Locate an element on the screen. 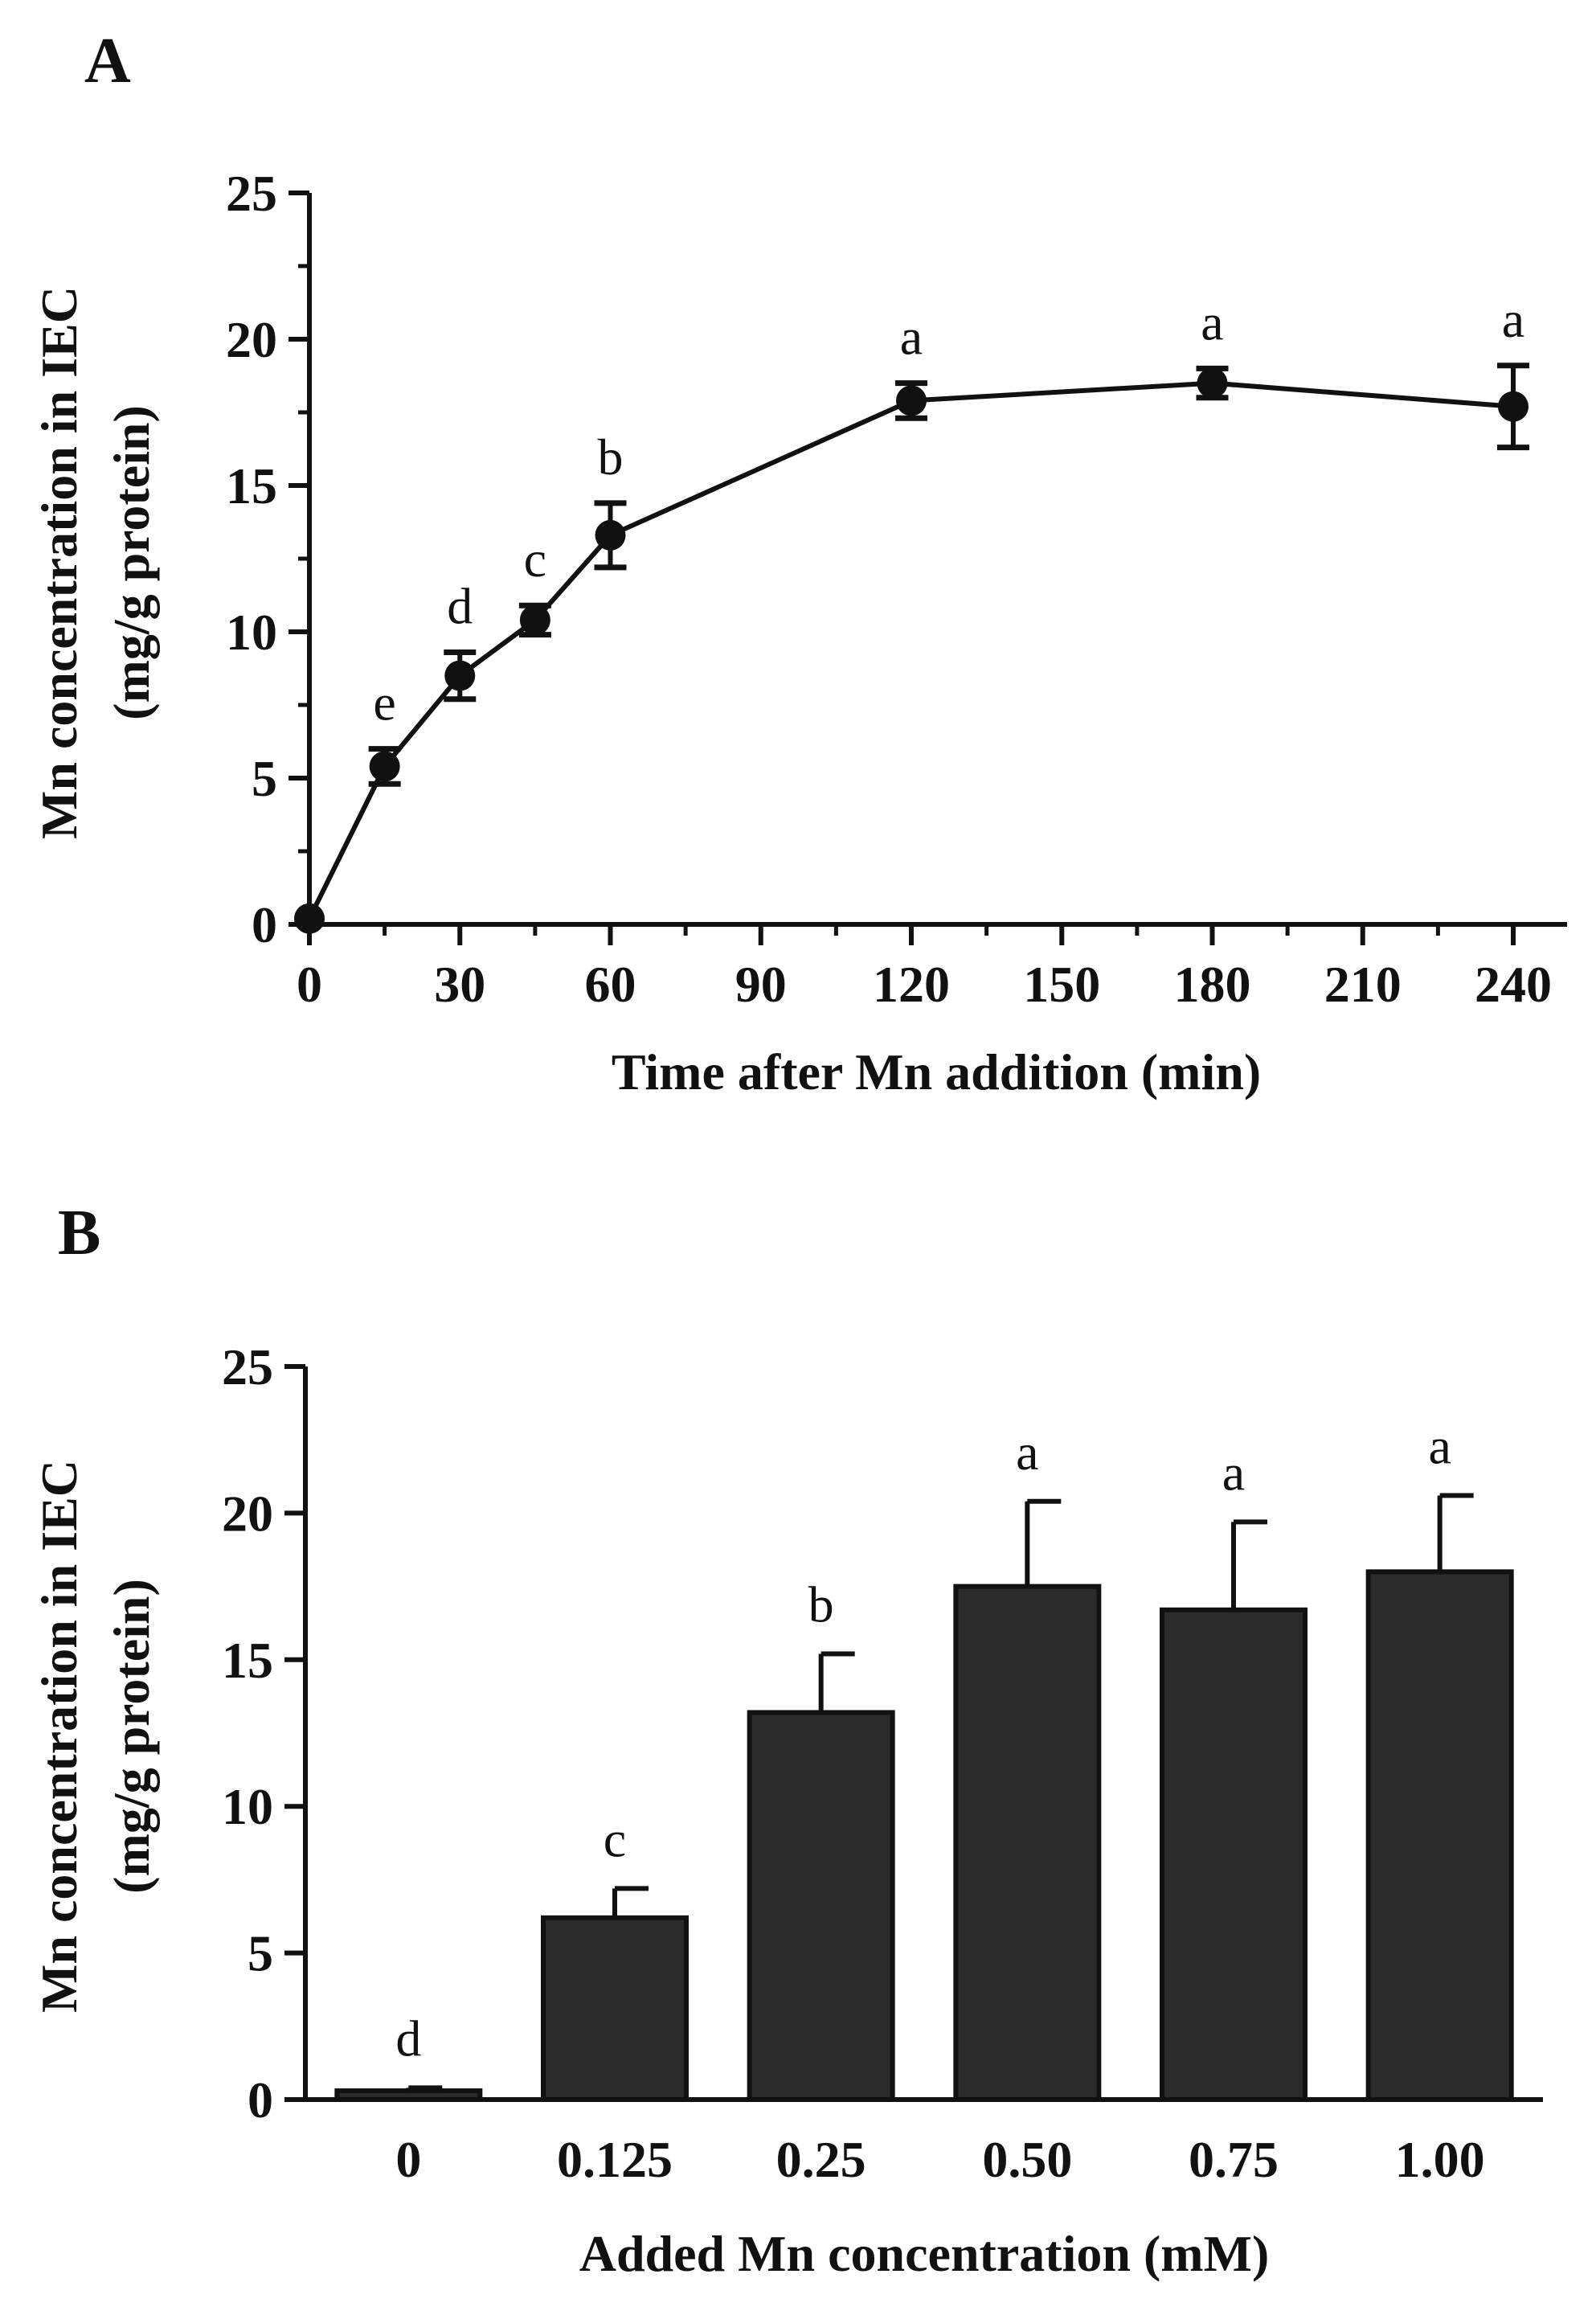 This screenshot has width=1596, height=2315. panel-b-significance-label: c is located at coordinates (615, 1838).